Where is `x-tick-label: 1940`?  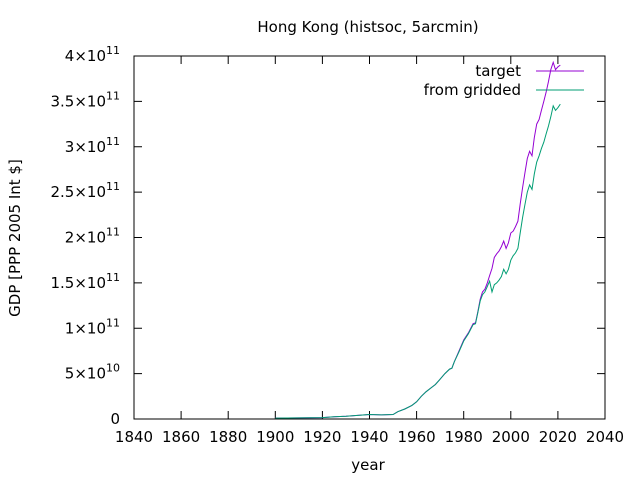 x-tick-label: 1940 is located at coordinates (369, 437).